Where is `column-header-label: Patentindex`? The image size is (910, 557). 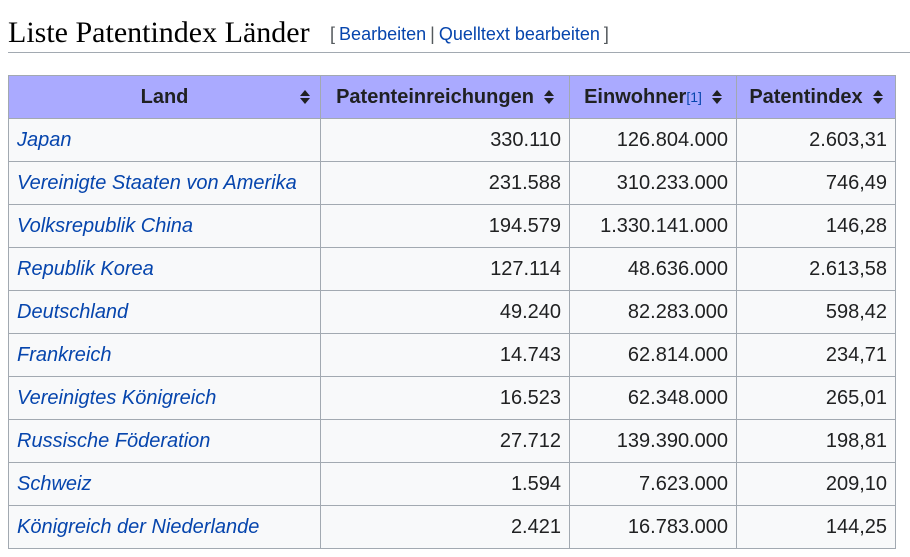
column-header-label: Patentindex is located at coordinates (806, 96).